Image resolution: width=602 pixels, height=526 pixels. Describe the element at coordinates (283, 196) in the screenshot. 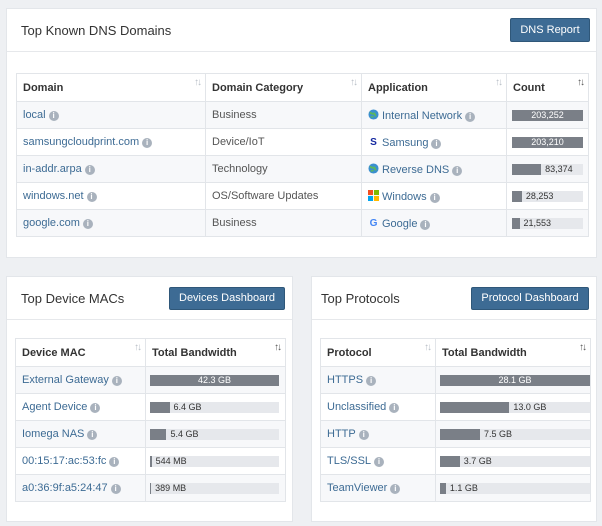

I see `category-cell: OS/Software Updates` at that location.